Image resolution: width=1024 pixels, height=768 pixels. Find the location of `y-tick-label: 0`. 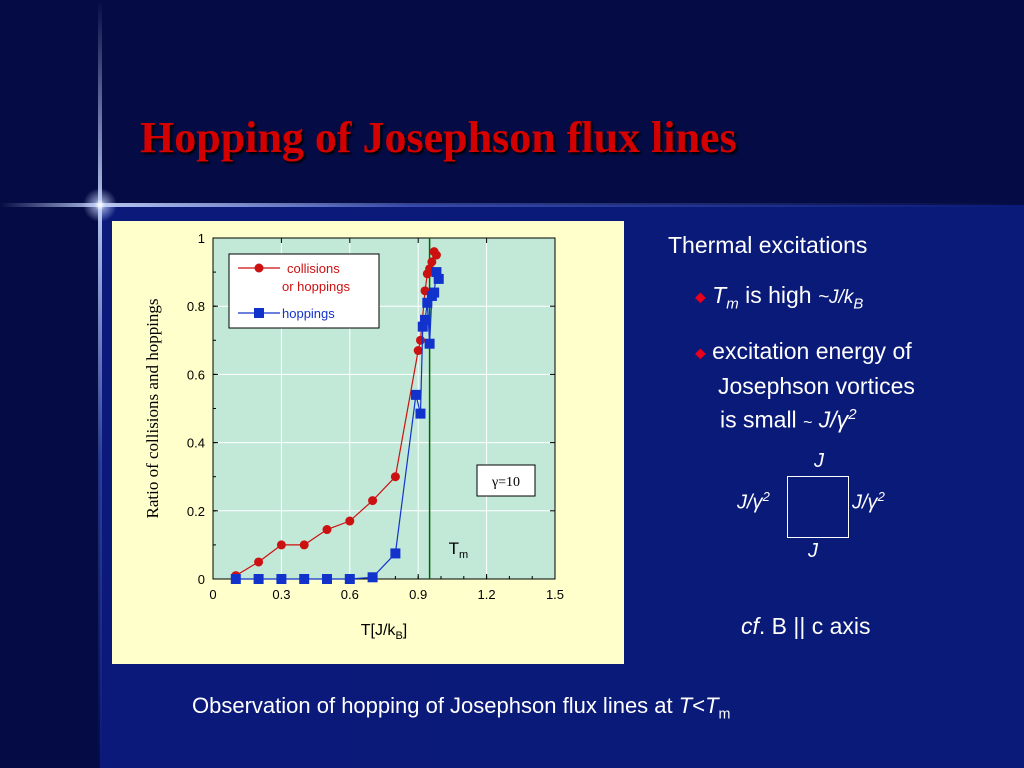

y-tick-label: 0 is located at coordinates (201, 579).